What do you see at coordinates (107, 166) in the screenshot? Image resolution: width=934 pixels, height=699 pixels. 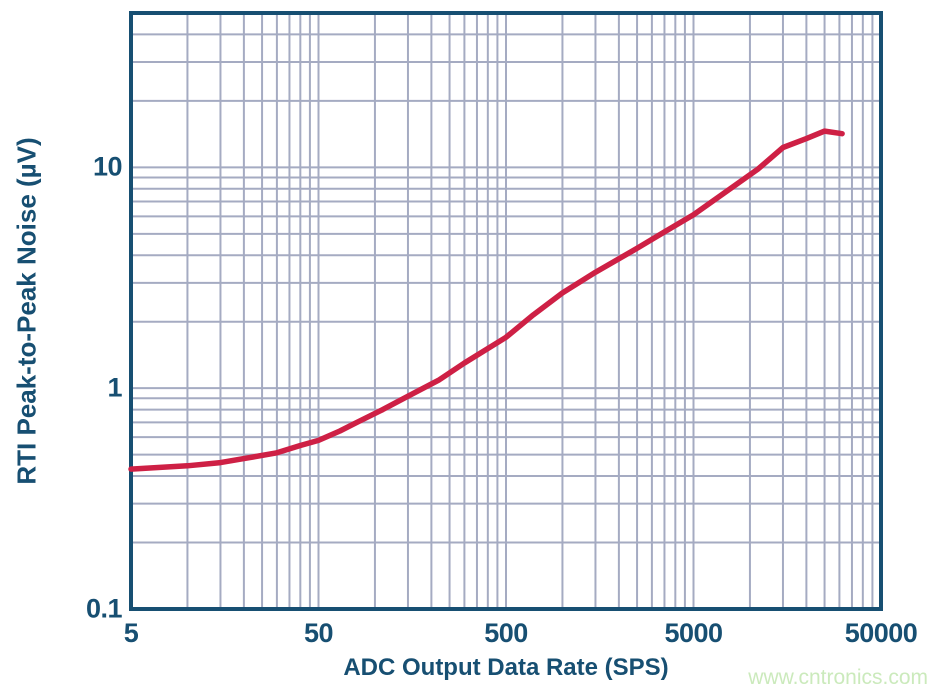 I see `y-tick-label: 10` at bounding box center [107, 166].